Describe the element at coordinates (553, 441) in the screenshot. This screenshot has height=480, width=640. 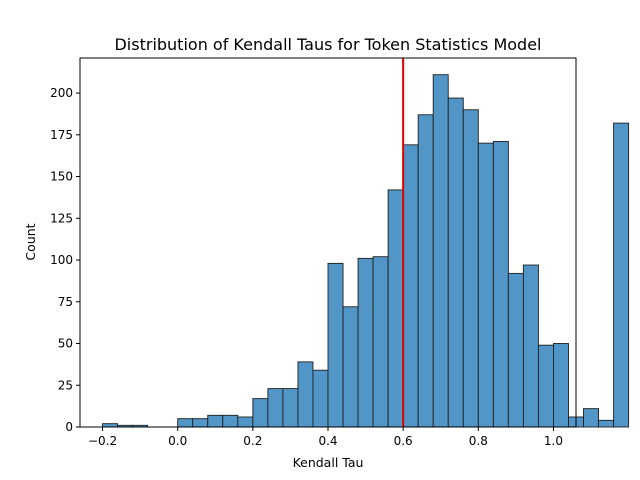
I see `x-tick-label: 1.0` at that location.